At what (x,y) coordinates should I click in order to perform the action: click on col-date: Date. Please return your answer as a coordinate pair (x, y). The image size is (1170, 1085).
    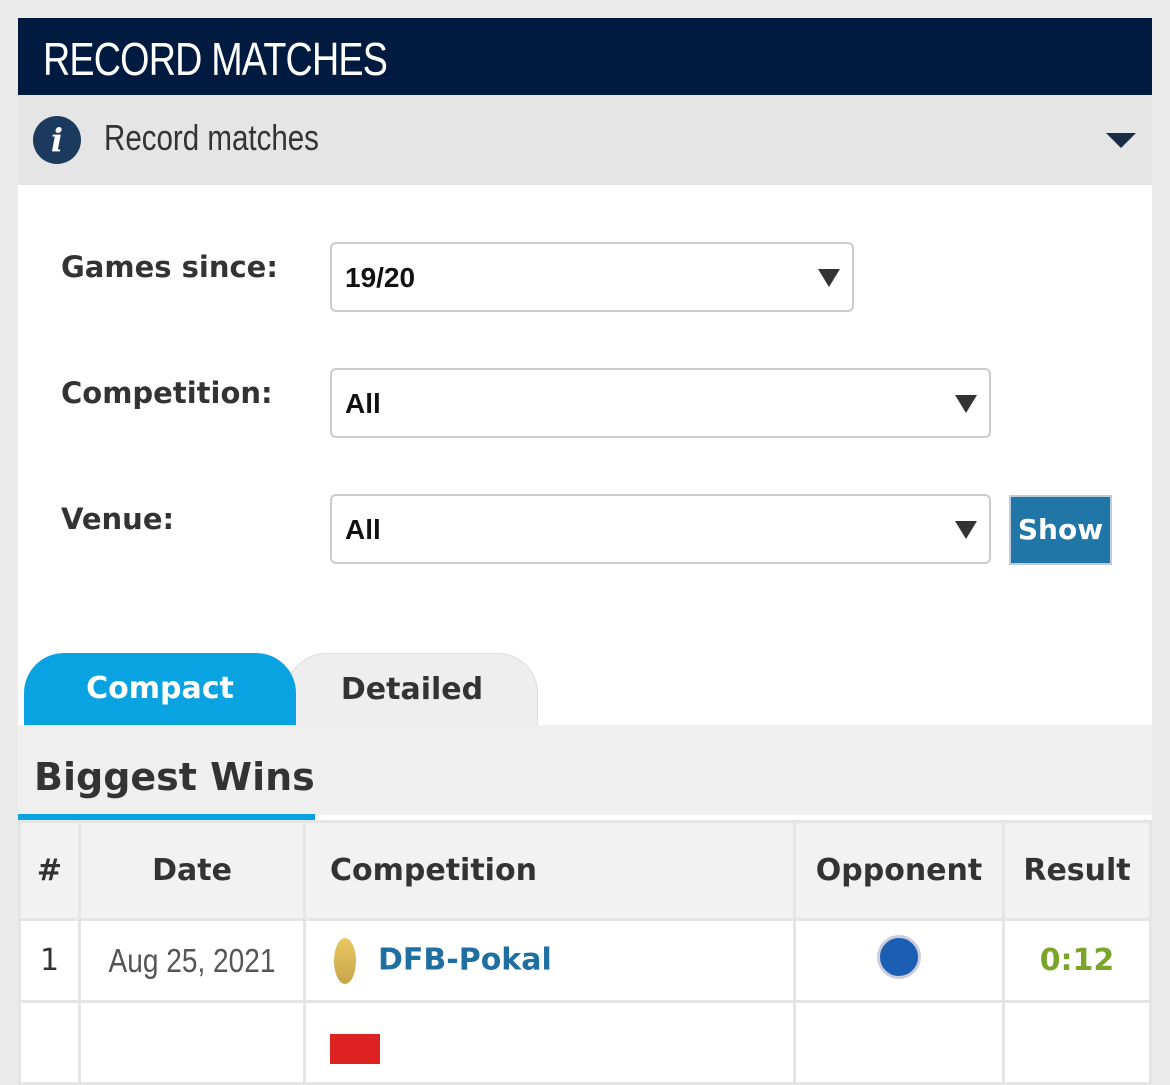
    Looking at the image, I should click on (192, 870).